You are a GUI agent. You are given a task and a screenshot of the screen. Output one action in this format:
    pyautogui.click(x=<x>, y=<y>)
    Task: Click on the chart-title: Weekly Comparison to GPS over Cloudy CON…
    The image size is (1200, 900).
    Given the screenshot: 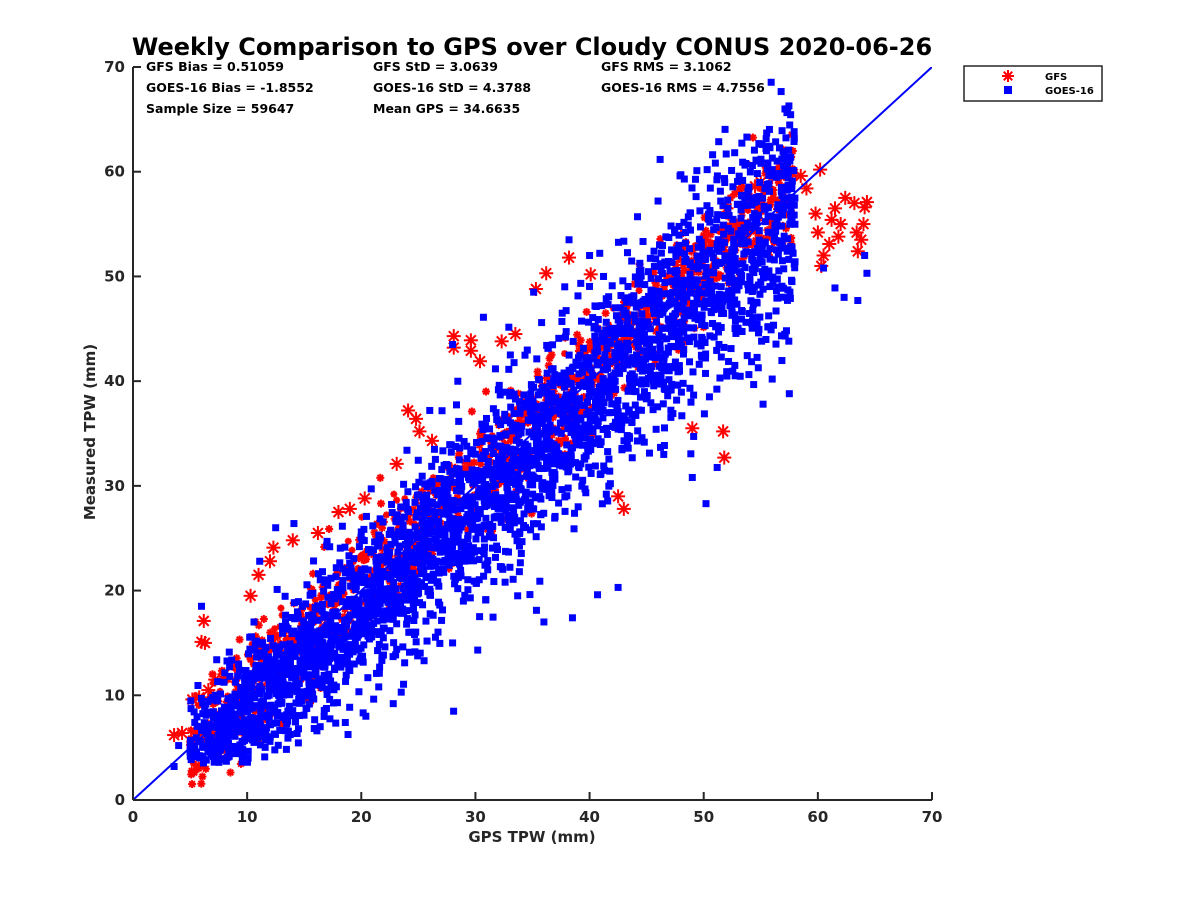 What is the action you would take?
    pyautogui.click(x=532, y=47)
    